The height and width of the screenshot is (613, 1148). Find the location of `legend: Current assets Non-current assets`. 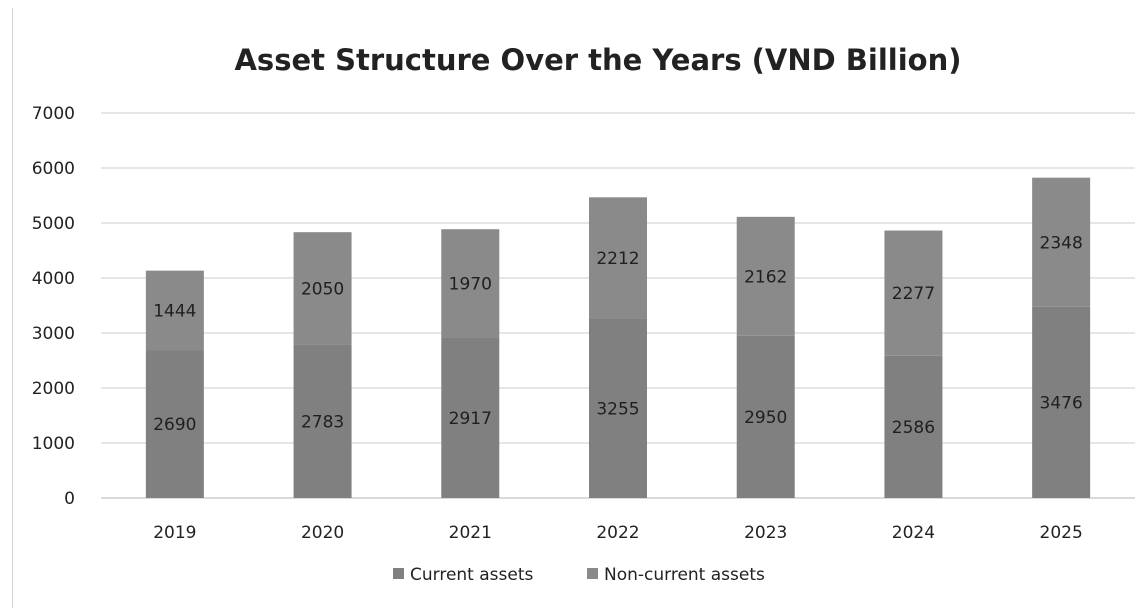

legend: Current assets Non-current assets is located at coordinates (579, 575).